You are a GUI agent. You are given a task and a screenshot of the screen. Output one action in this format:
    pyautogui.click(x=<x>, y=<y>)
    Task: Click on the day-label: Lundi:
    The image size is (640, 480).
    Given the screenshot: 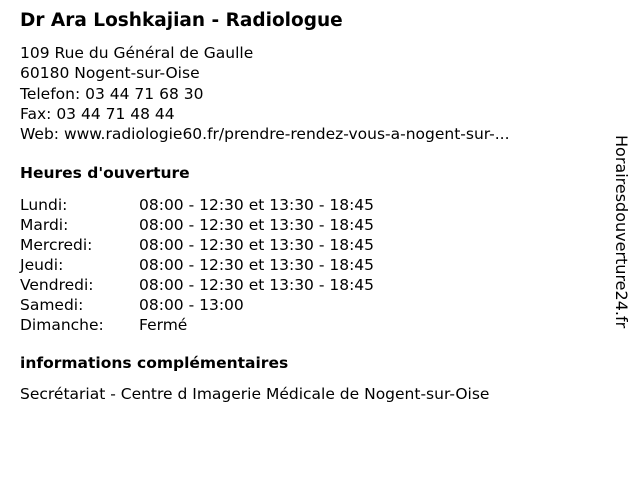 What is the action you would take?
    pyautogui.click(x=44, y=205)
    